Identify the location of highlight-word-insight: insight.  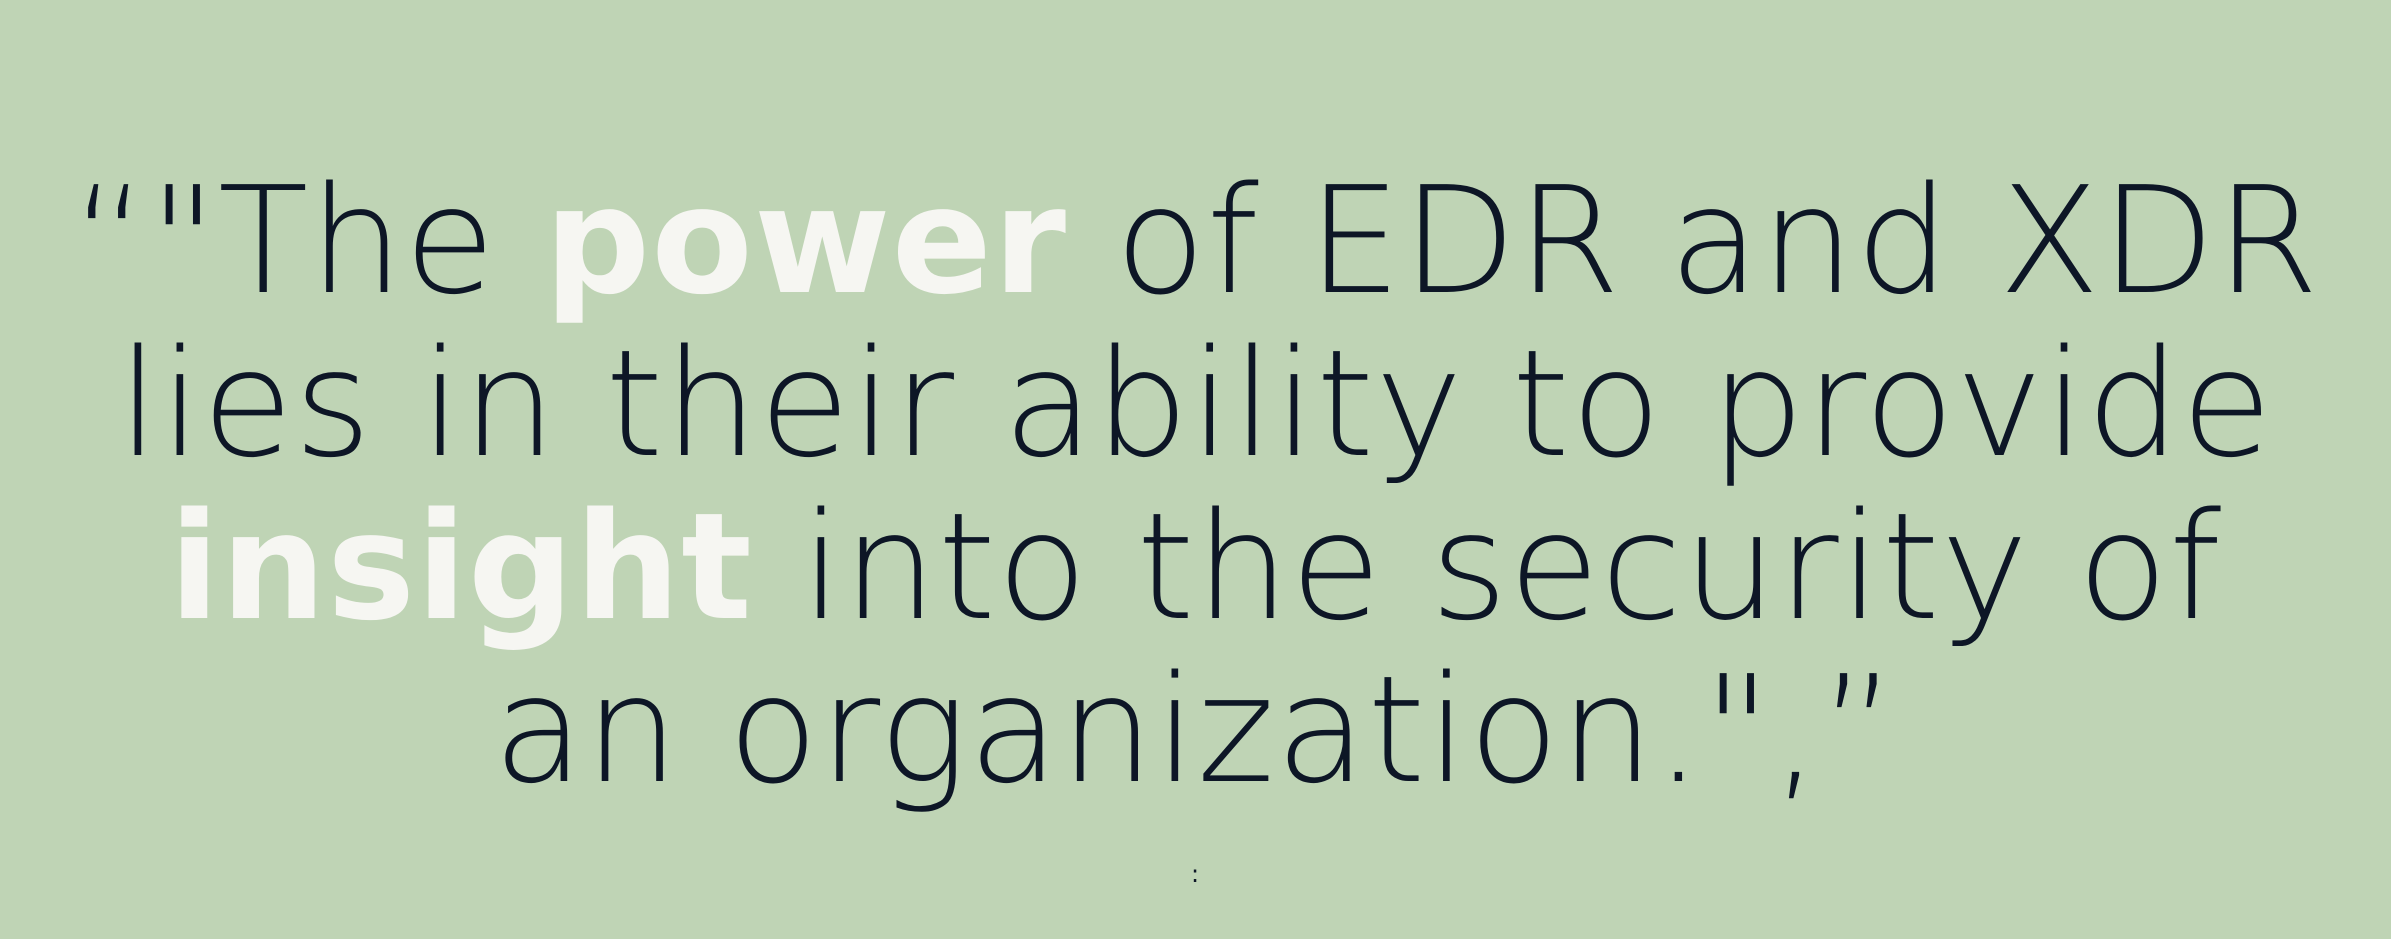
(460, 567).